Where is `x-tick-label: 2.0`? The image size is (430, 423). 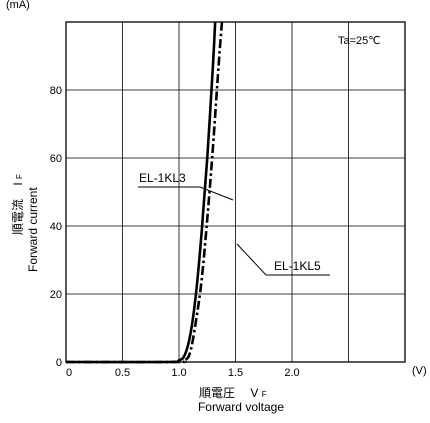
x-tick-label: 2.0 is located at coordinates (291, 373).